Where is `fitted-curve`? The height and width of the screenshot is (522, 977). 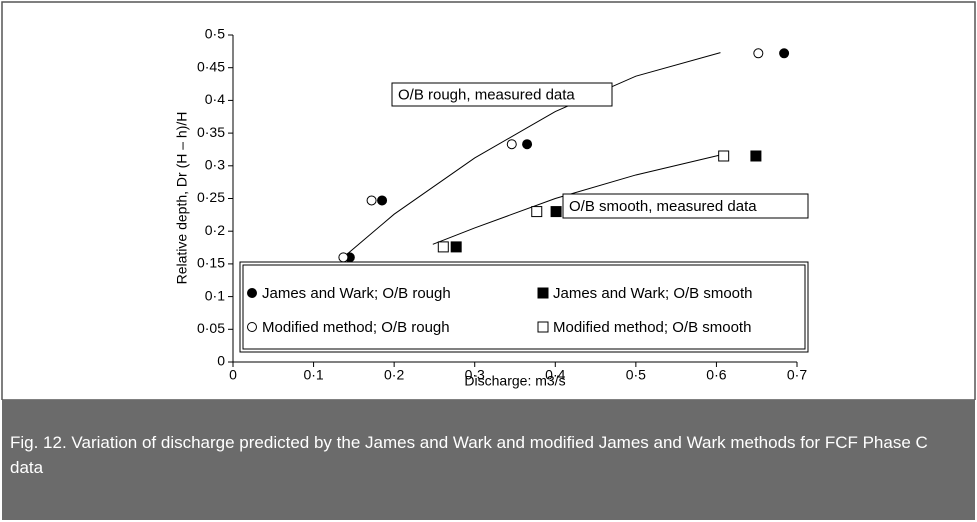 fitted-curve is located at coordinates (578, 199).